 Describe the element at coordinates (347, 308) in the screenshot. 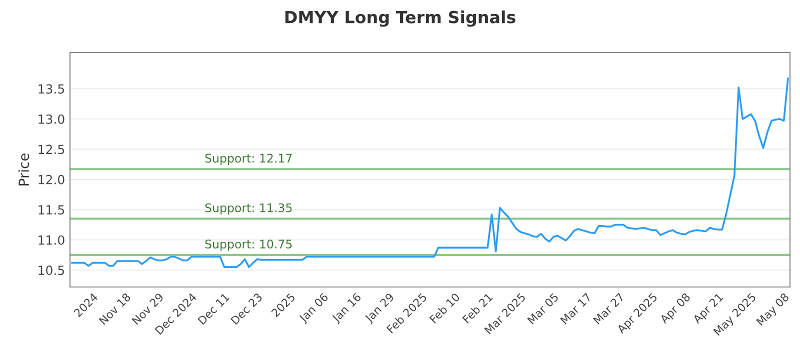

I see `x-tick-label: Jan 16` at that location.